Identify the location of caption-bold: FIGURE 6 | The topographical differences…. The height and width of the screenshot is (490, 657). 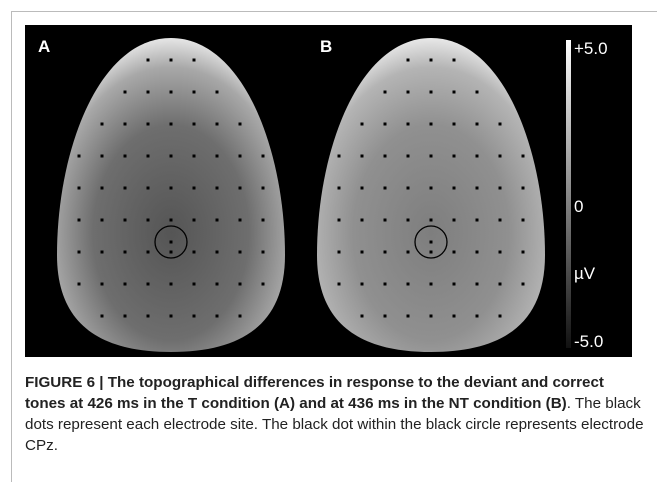
(314, 393).